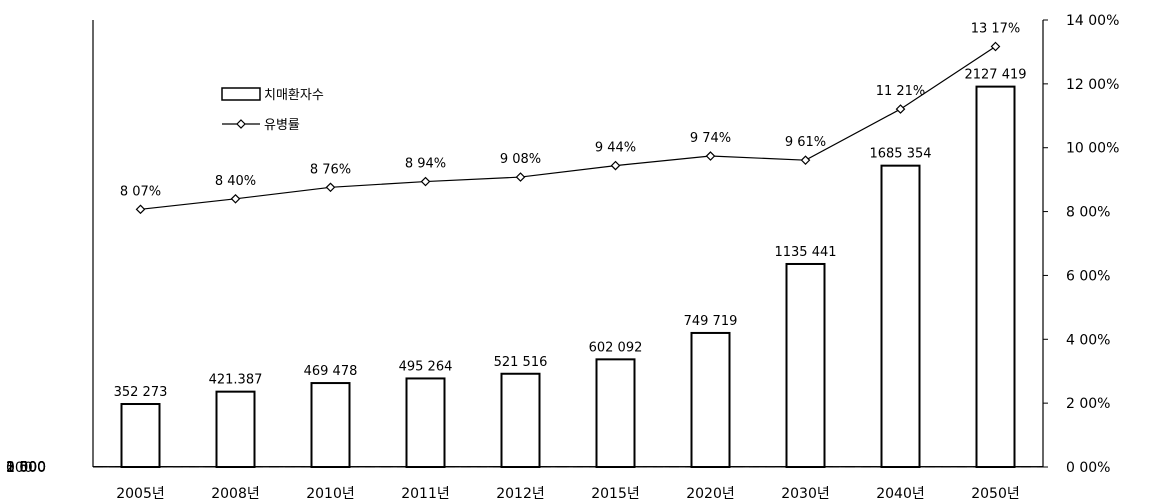 The image size is (1153, 504). What do you see at coordinates (272, 110) in the screenshot?
I see `legend: 치매환자수 유병률` at bounding box center [272, 110].